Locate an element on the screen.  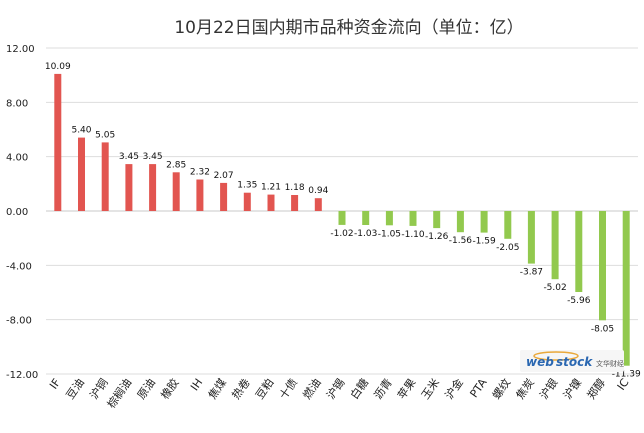
data-label-15: -1.05 is located at coordinates (389, 234).